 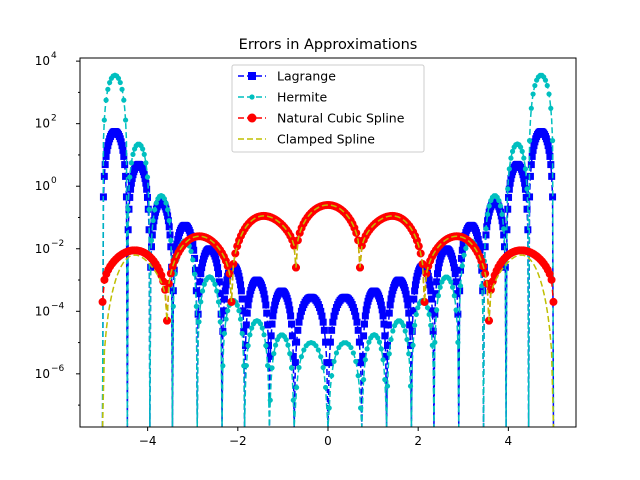 What do you see at coordinates (306, 76) in the screenshot?
I see `legend-label: Lagrange` at bounding box center [306, 76].